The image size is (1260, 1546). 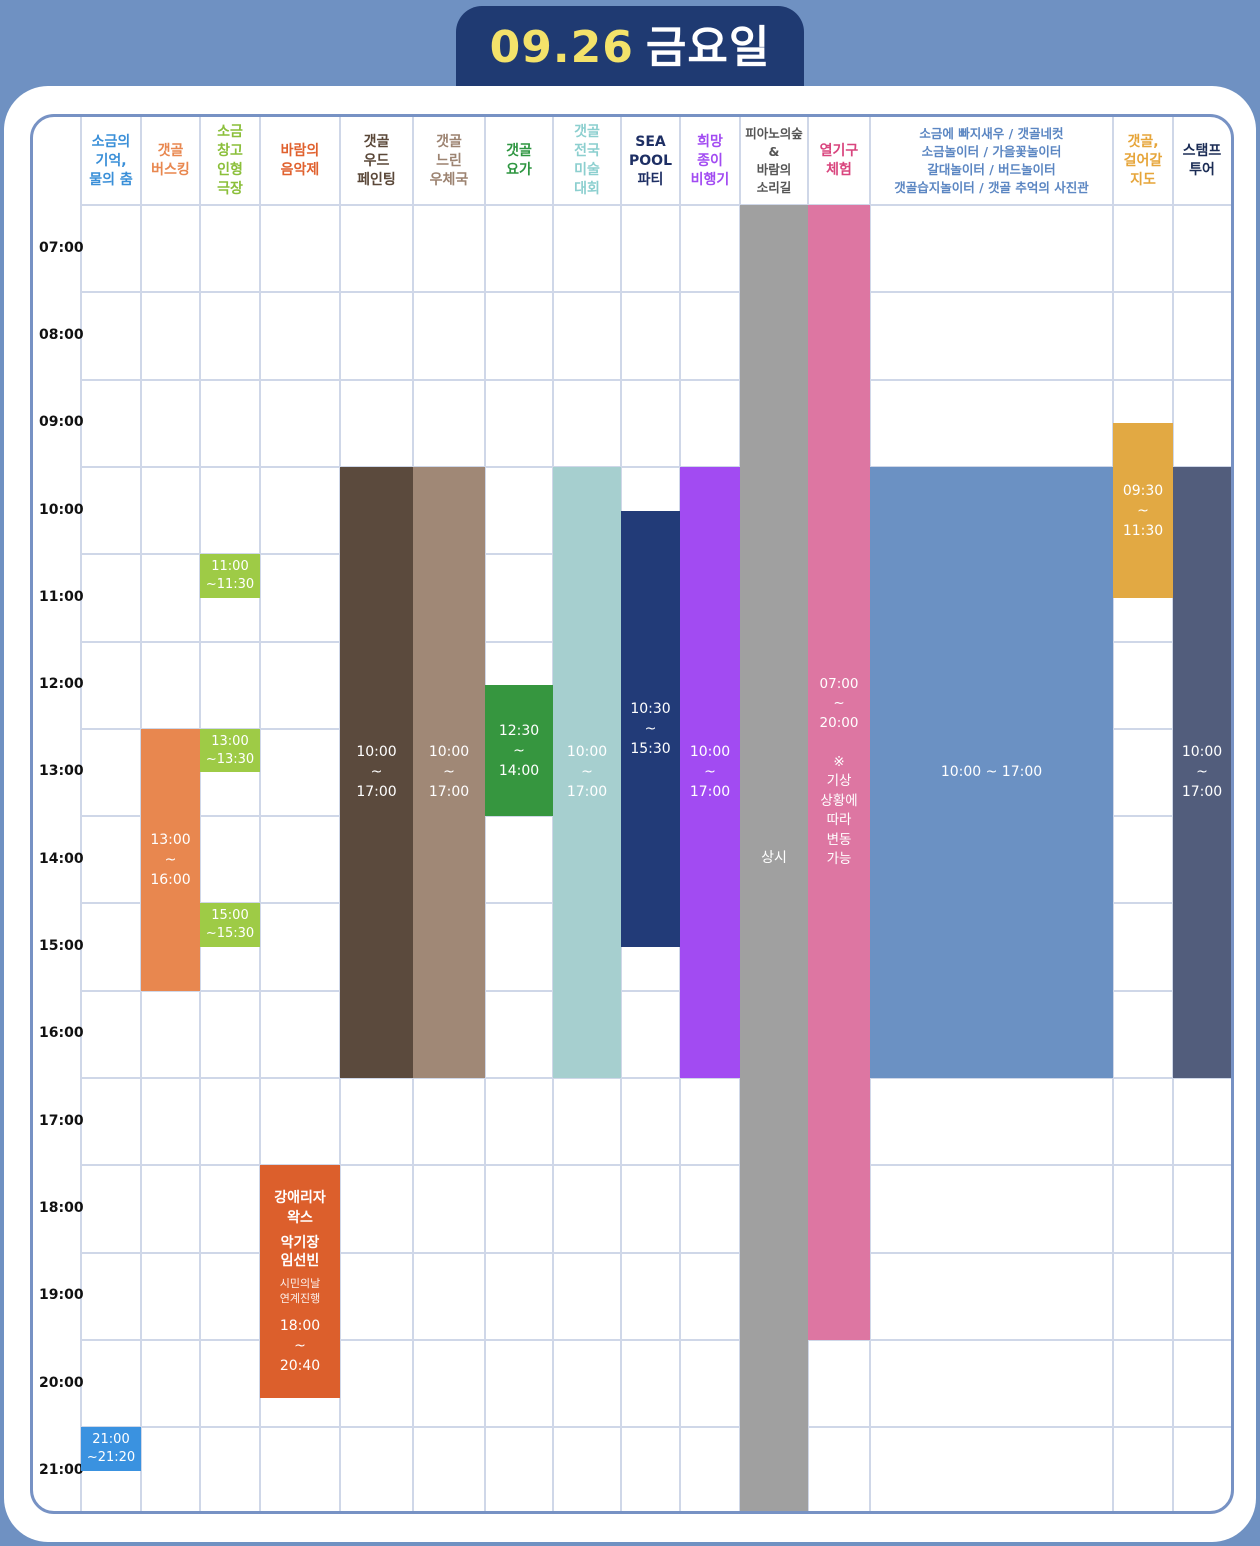 I want to click on column-header-c11: 피아노의숲 & 바람의 소리길, so click(x=774, y=160).